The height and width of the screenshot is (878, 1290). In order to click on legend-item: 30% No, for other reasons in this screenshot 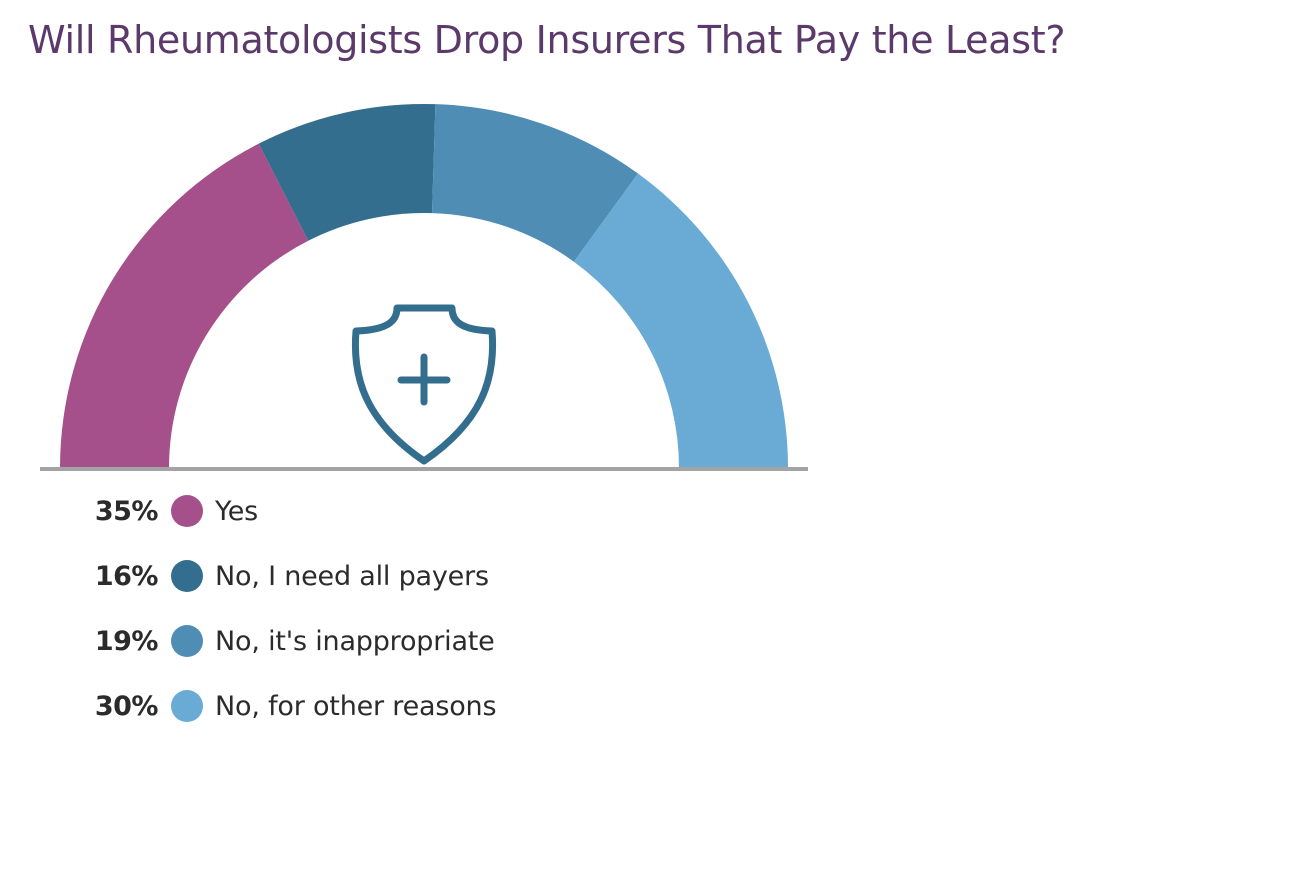, I will do `click(278, 706)`.